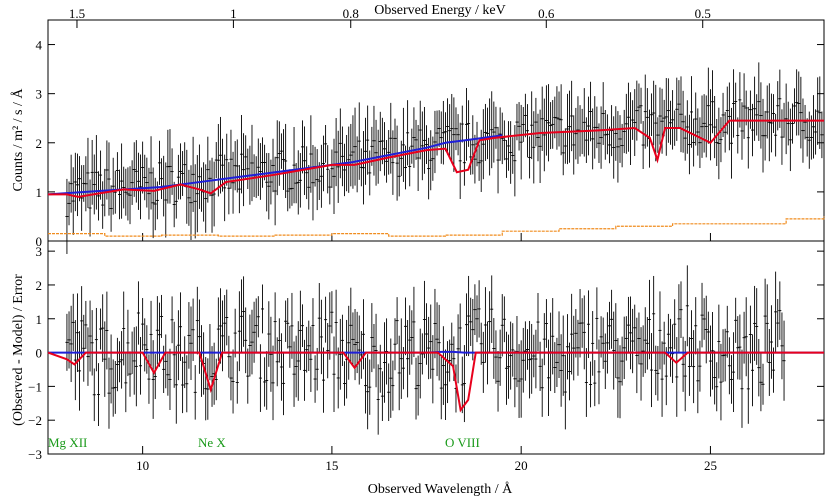  Describe the element at coordinates (710, 465) in the screenshot. I see `x-tick-label-bottom: 25` at that location.